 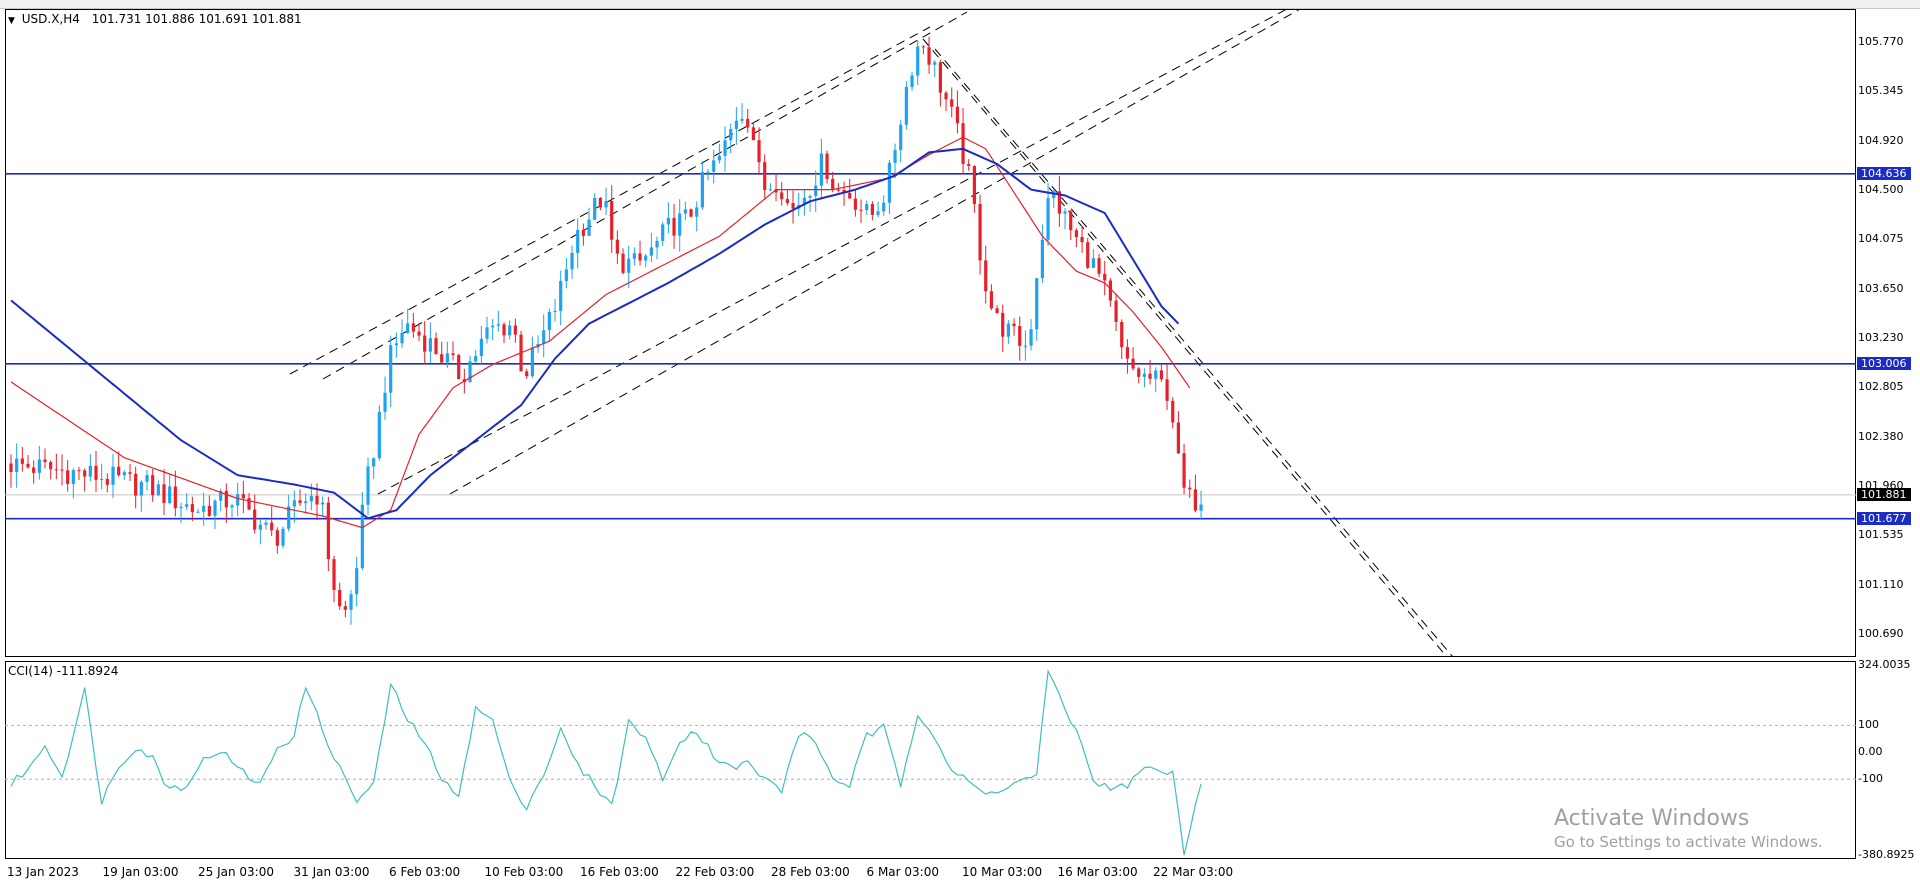 I want to click on cci-axis: 324.0035 100 0.00 -100 -380.8925, so click(x=1888, y=759).